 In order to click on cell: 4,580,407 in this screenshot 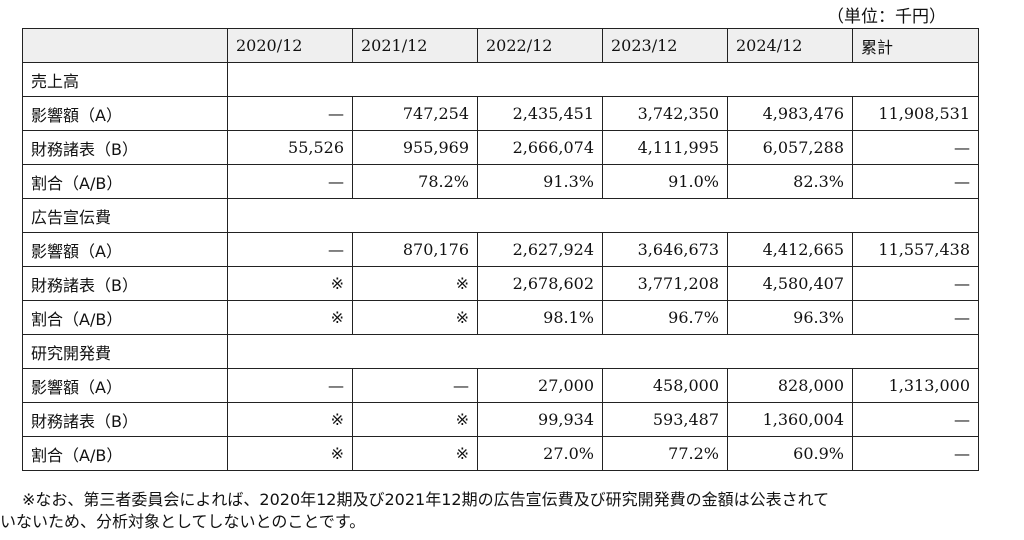, I will do `click(790, 283)`.